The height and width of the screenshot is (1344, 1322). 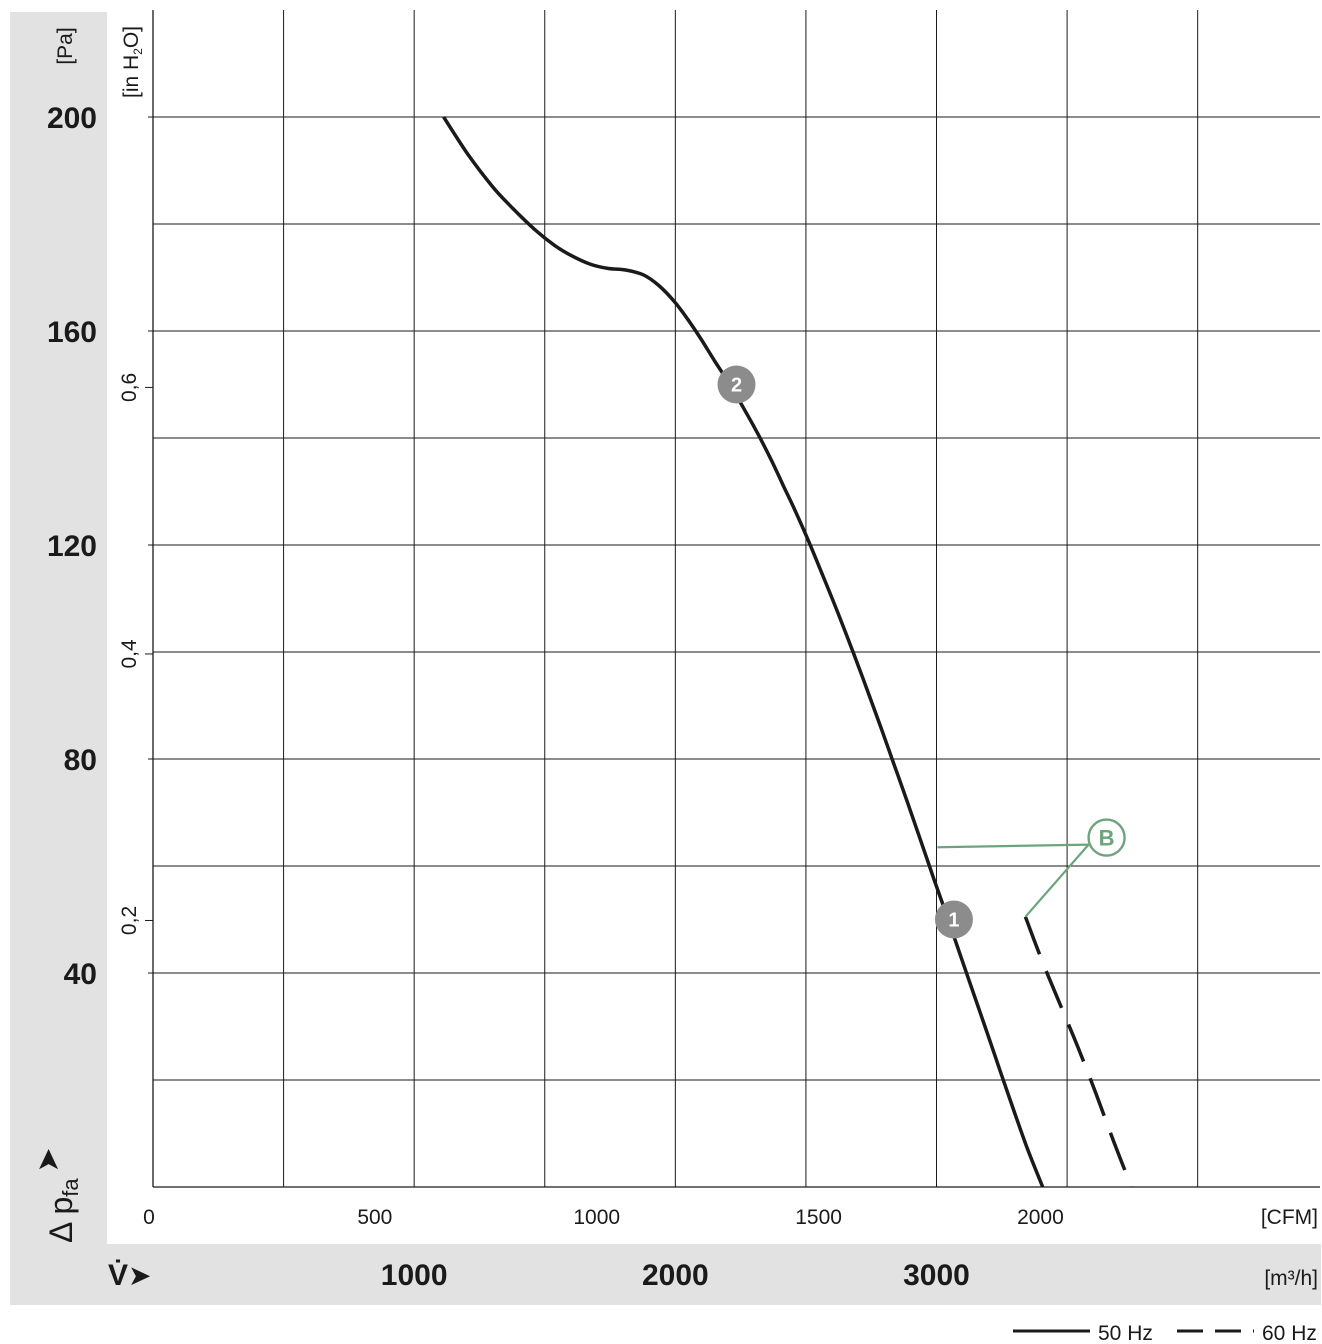 What do you see at coordinates (72, 546) in the screenshot?
I see `y-tick-label: 120` at bounding box center [72, 546].